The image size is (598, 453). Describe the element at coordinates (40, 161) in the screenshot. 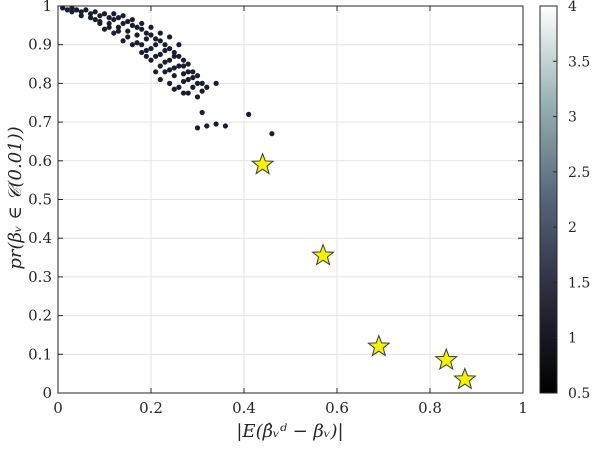

I see `y-tick-label: 0.6` at that location.